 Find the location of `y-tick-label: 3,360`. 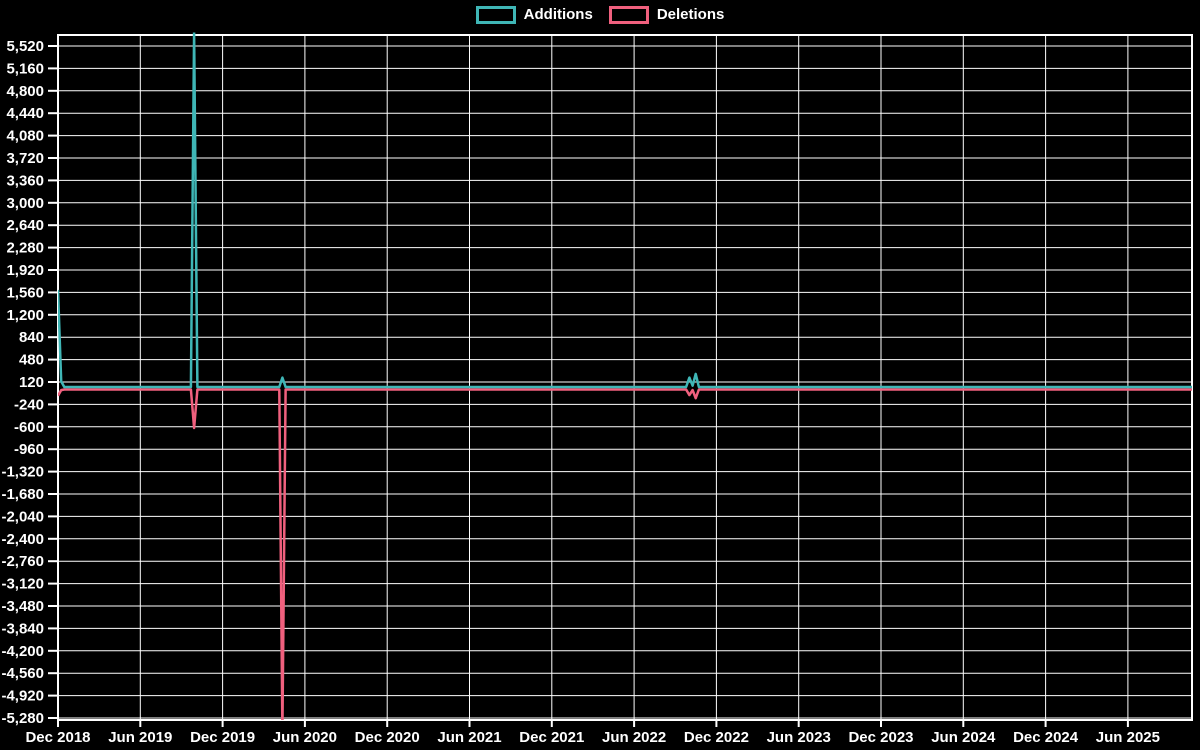

y-tick-label: 3,360 is located at coordinates (25, 180).